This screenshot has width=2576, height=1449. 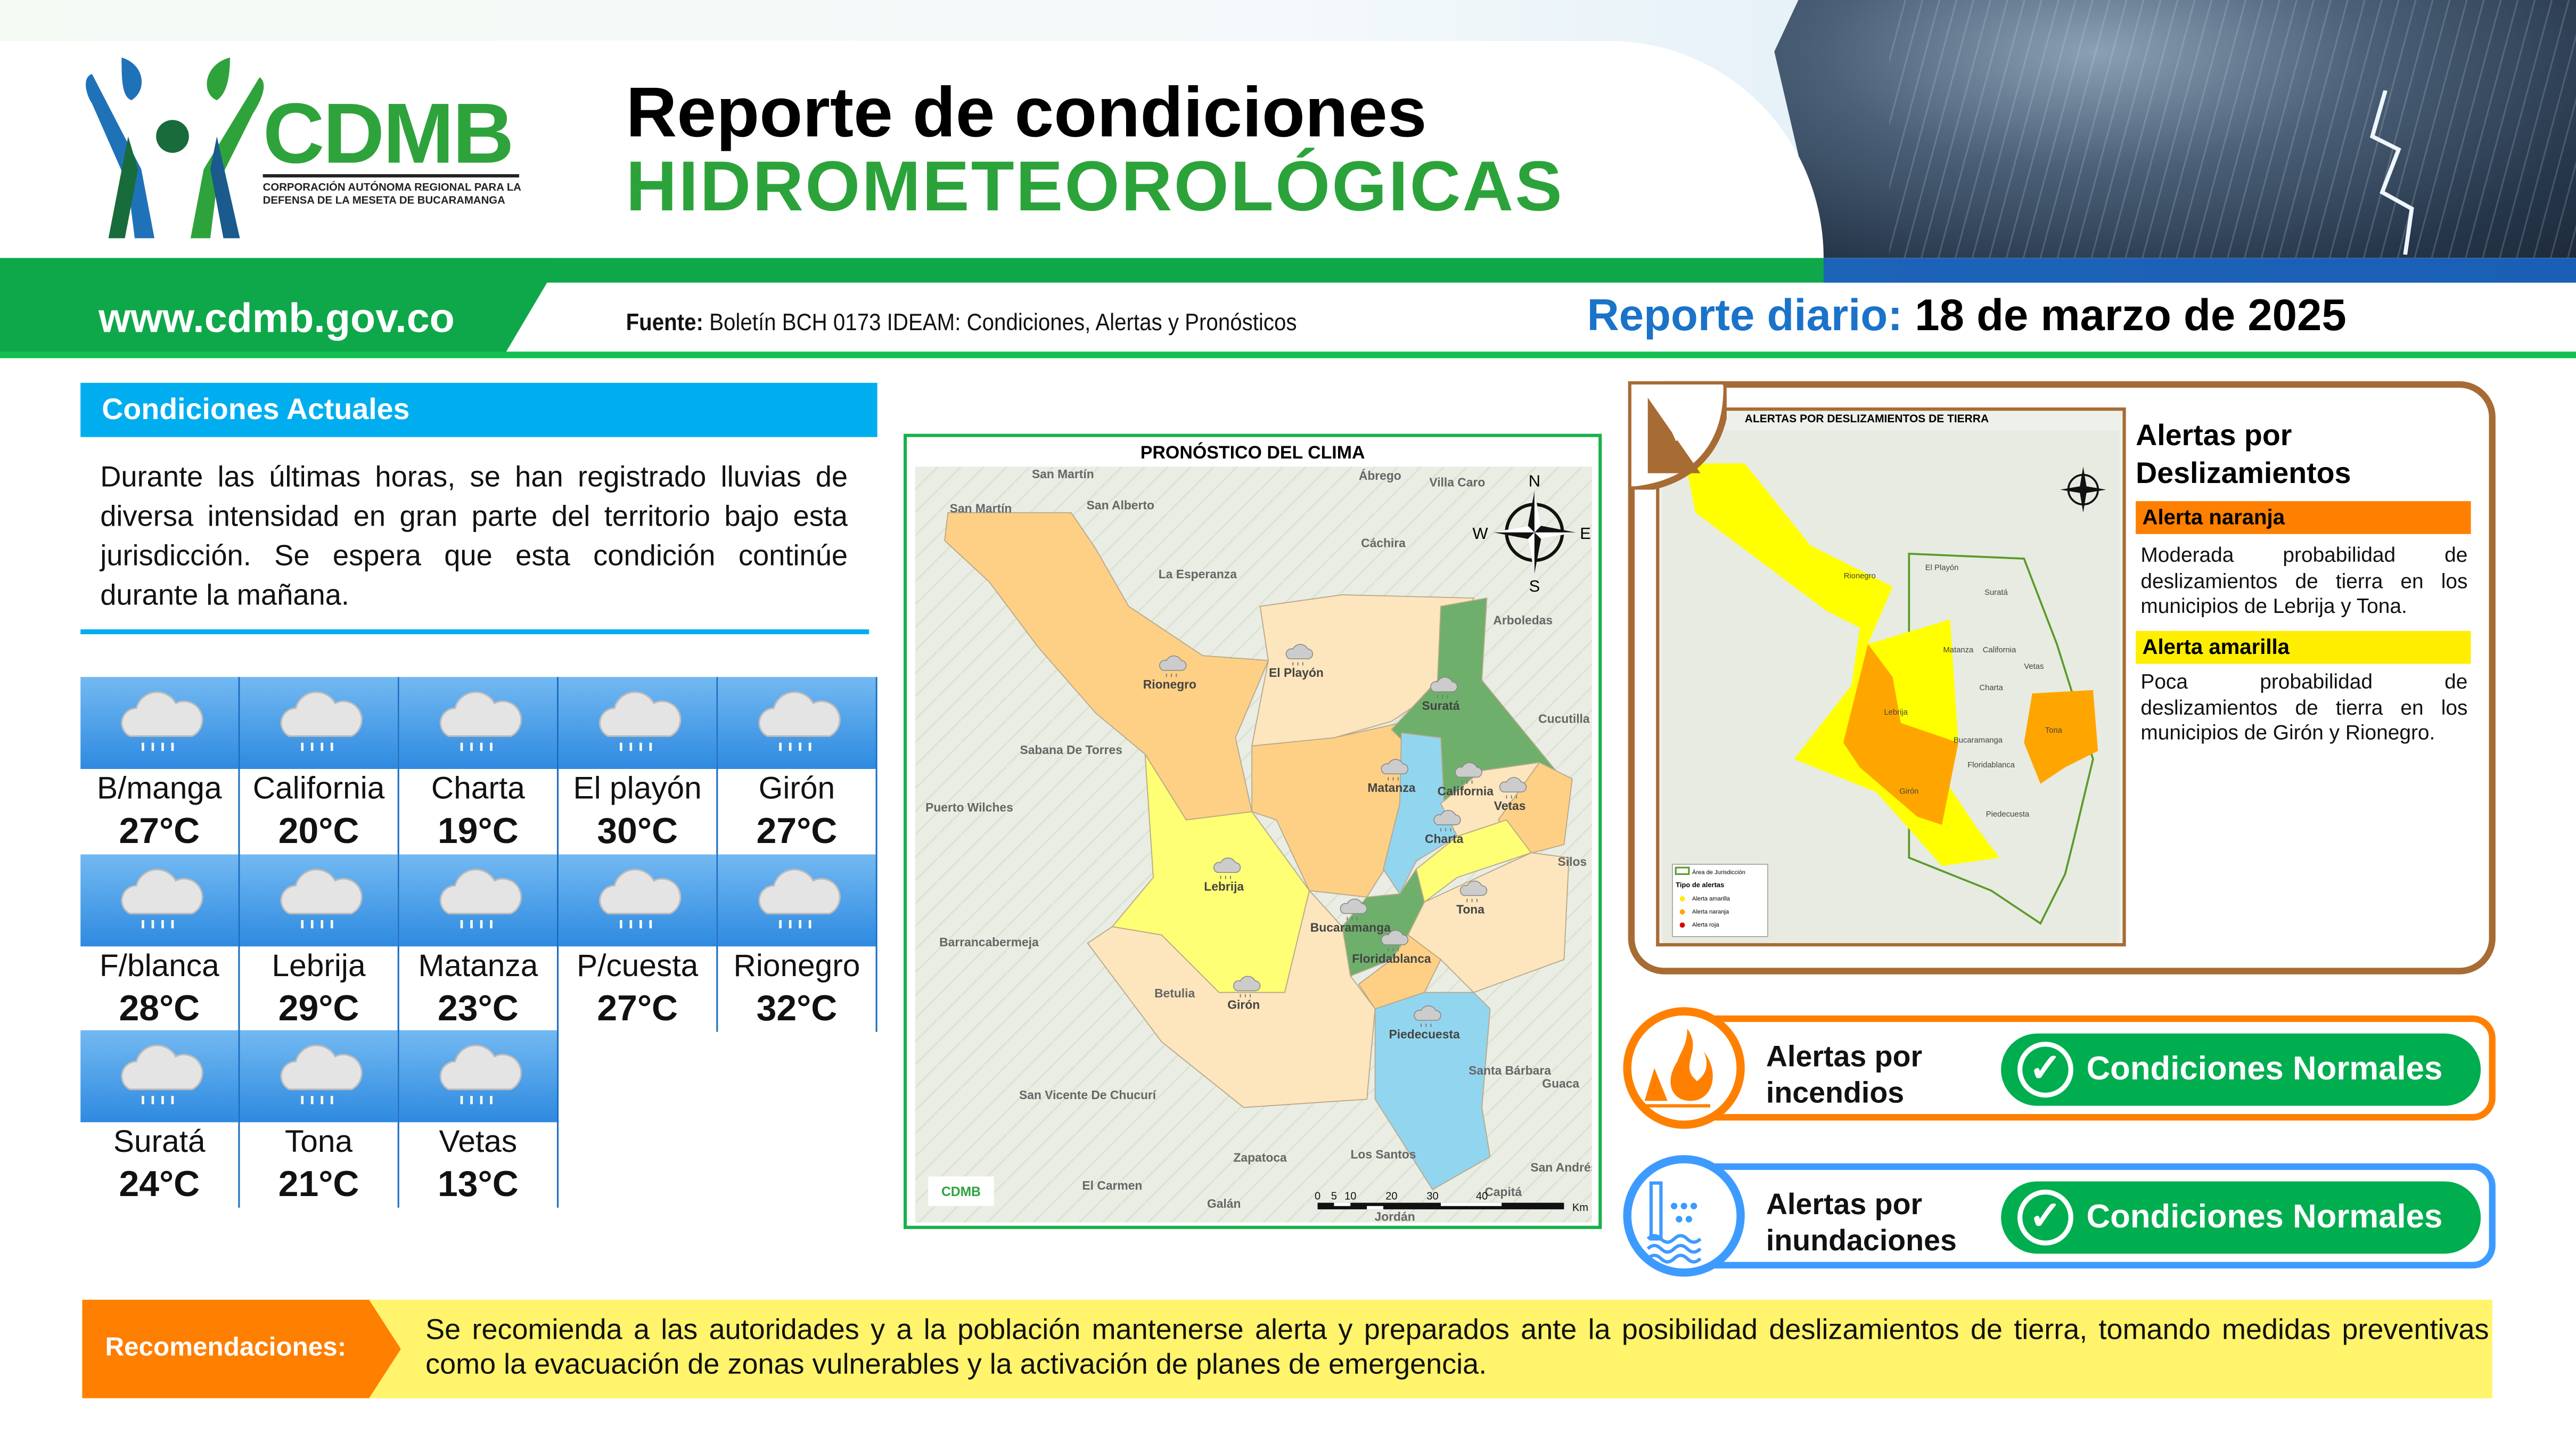 I want to click on place-label: Barrancabermeja, so click(x=989, y=942).